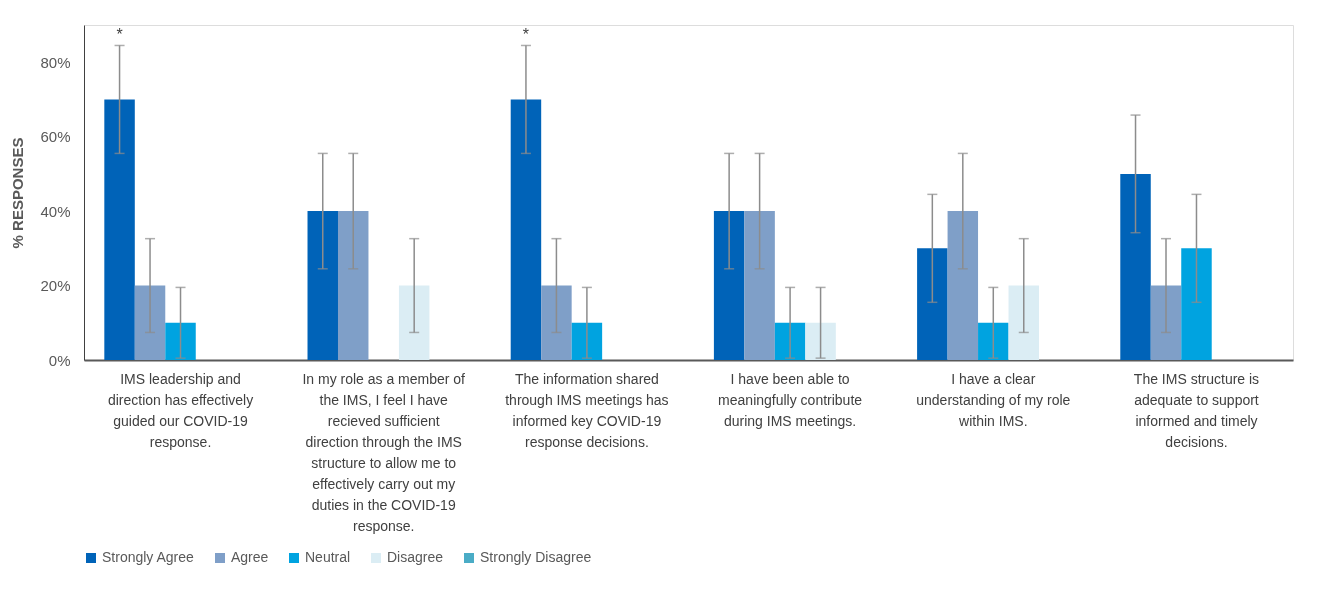 The image size is (1343, 606). Describe the element at coordinates (59, 360) in the screenshot. I see `y-tick-label: 0%` at that location.